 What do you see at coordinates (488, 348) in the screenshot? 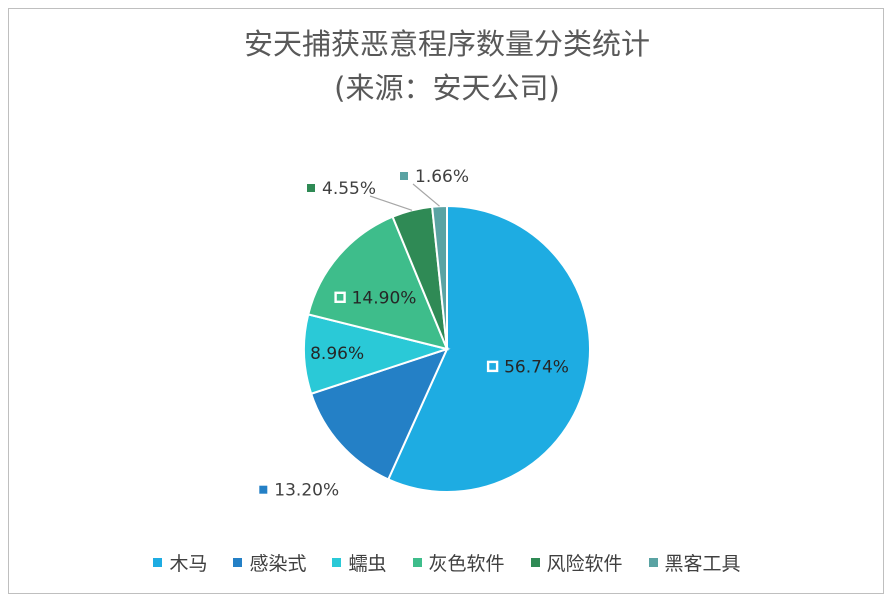
I see `pie-slice-trojan` at bounding box center [488, 348].